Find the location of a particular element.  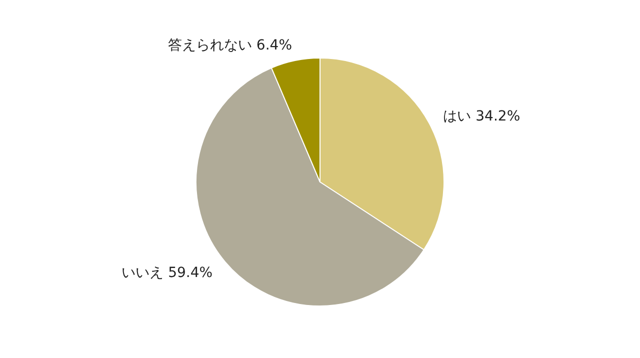

slice-label: いいえ 59.4% is located at coordinates (167, 272).